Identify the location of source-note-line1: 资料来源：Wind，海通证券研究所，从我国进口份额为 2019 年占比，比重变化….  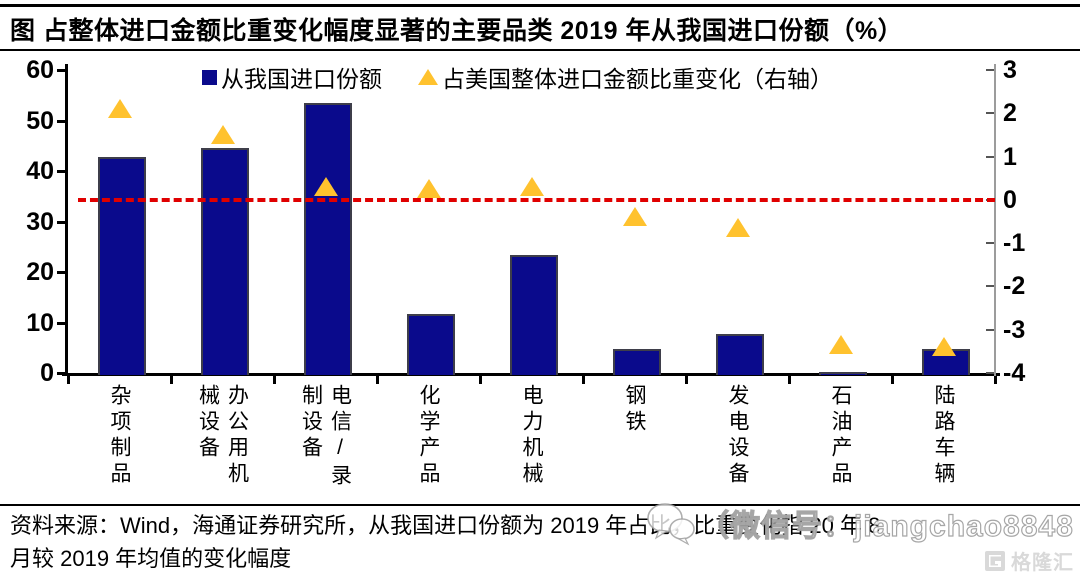
(445, 525).